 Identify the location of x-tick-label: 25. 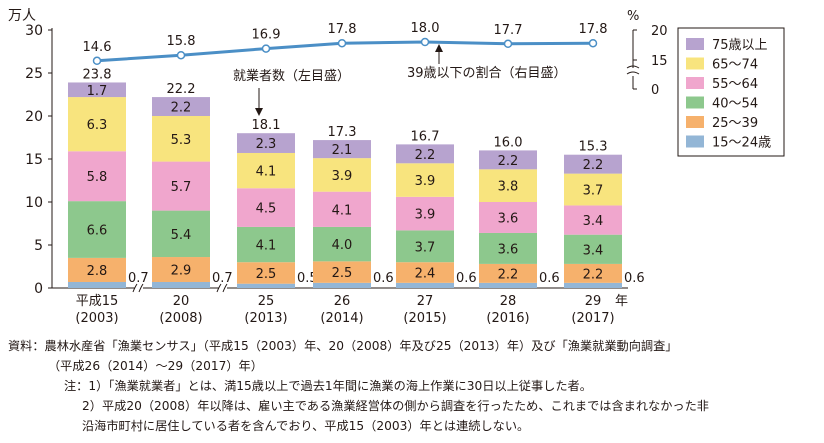
(266, 301).